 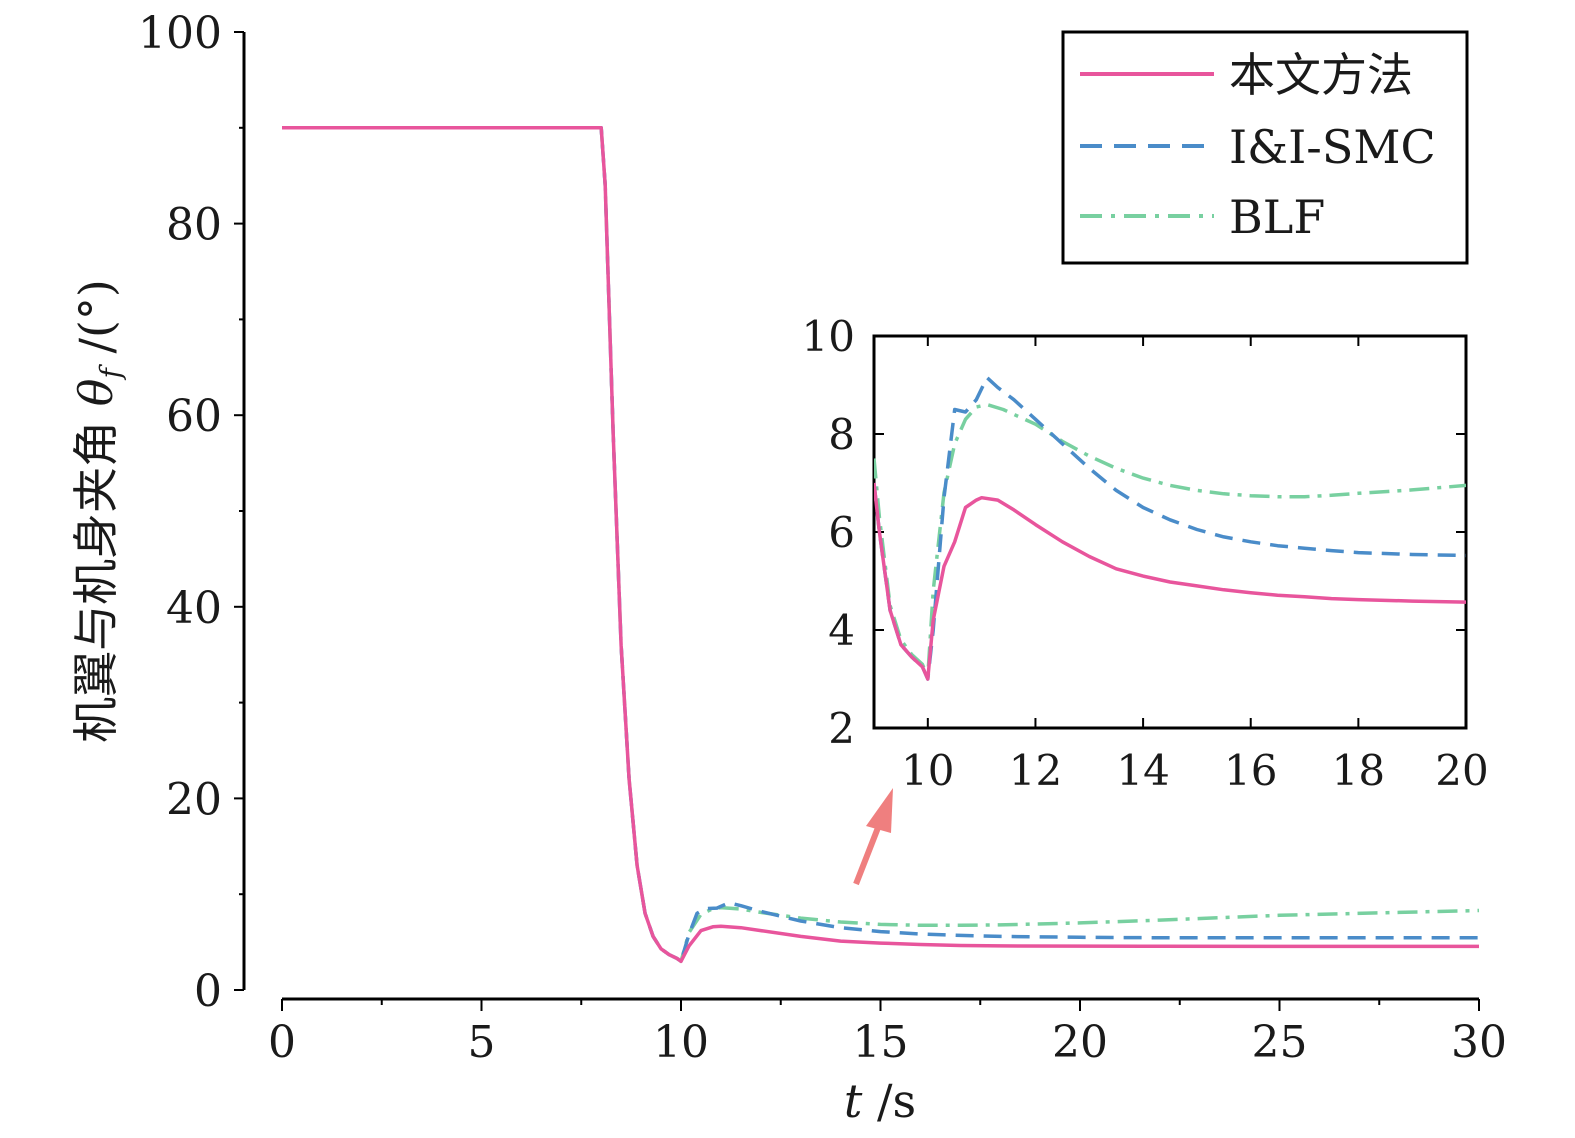 I want to click on main-x-tick-label: 10, so click(x=681, y=1042).